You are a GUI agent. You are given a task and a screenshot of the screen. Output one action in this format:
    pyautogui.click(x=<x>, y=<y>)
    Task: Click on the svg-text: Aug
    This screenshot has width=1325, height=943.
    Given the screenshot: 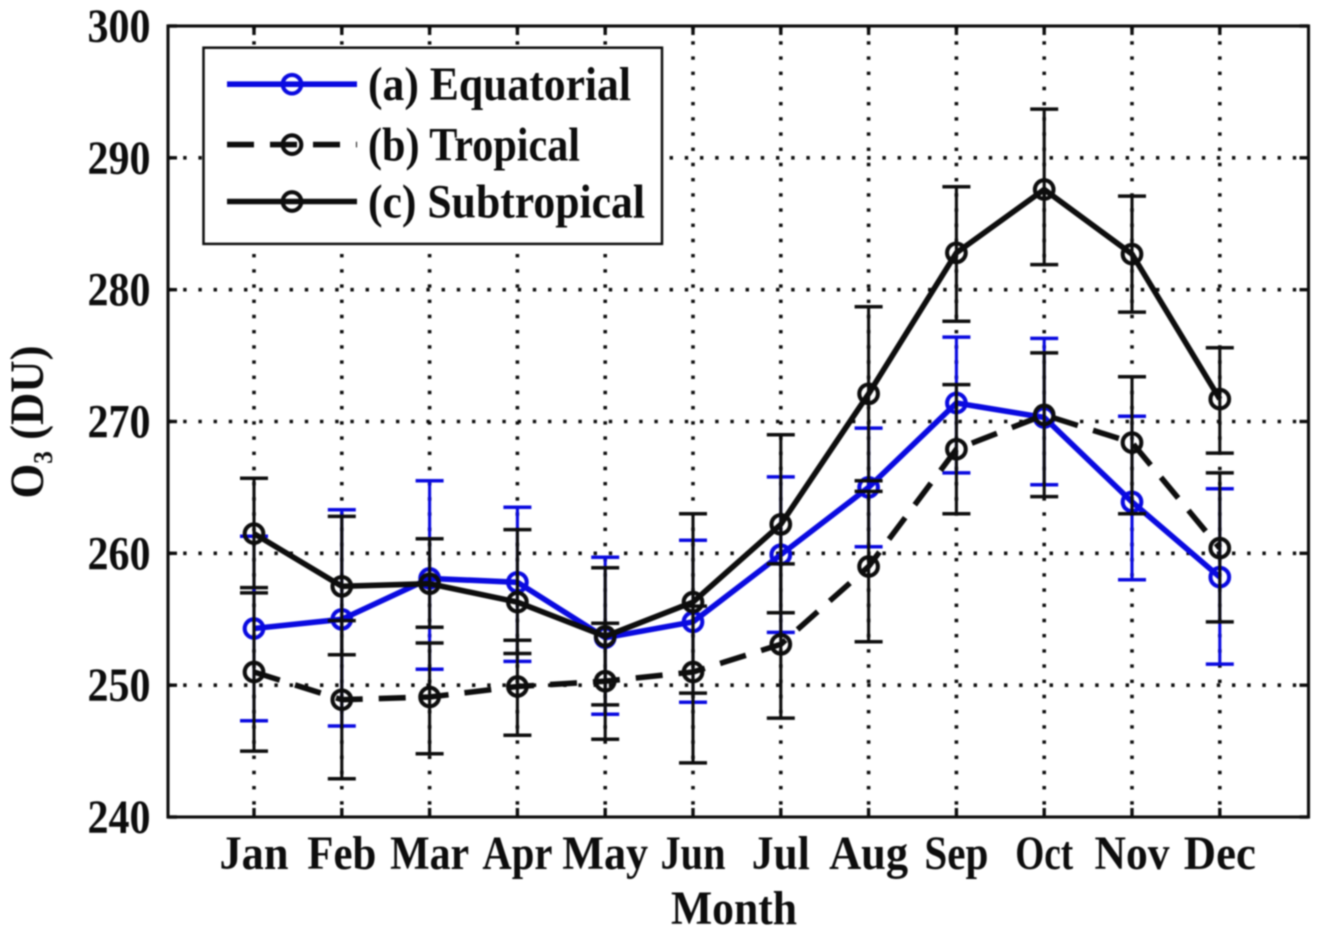 What is the action you would take?
    pyautogui.click(x=868, y=853)
    